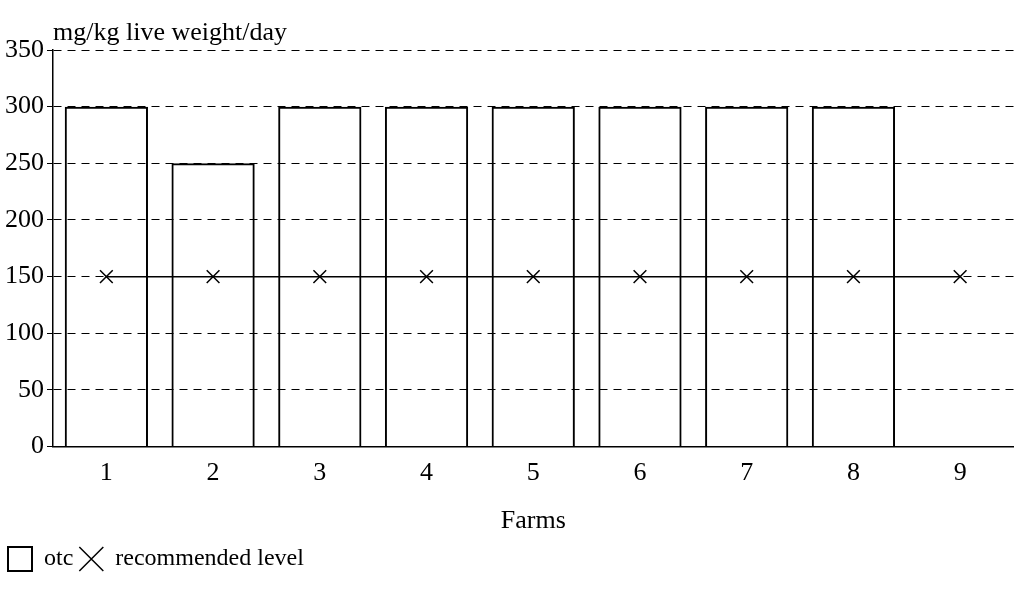  Describe the element at coordinates (747, 472) in the screenshot. I see `x-tick-label: 7` at that location.